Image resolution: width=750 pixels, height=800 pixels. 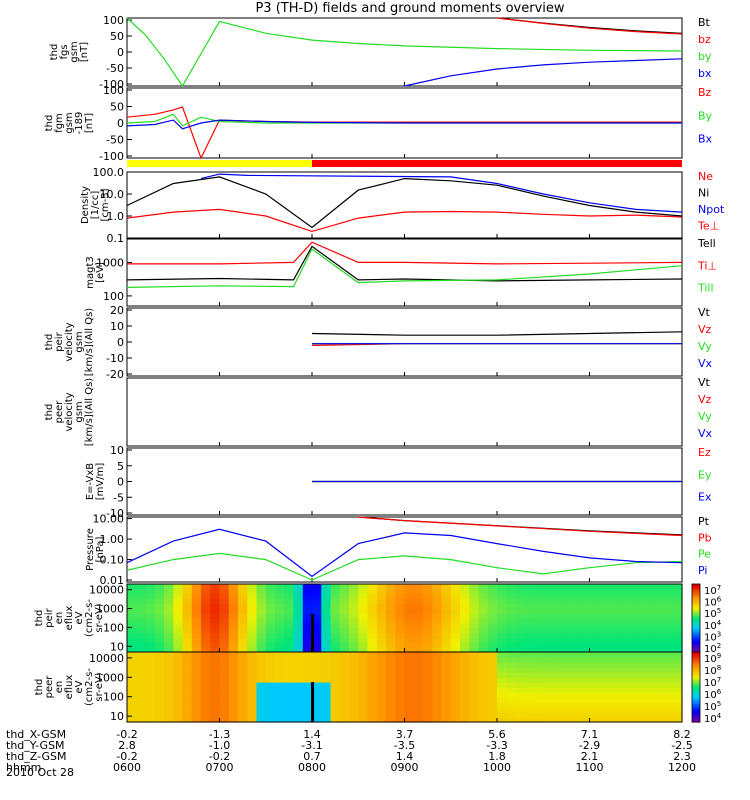 What do you see at coordinates (702, 570) in the screenshot?
I see `legend-label: Pi` at bounding box center [702, 570].